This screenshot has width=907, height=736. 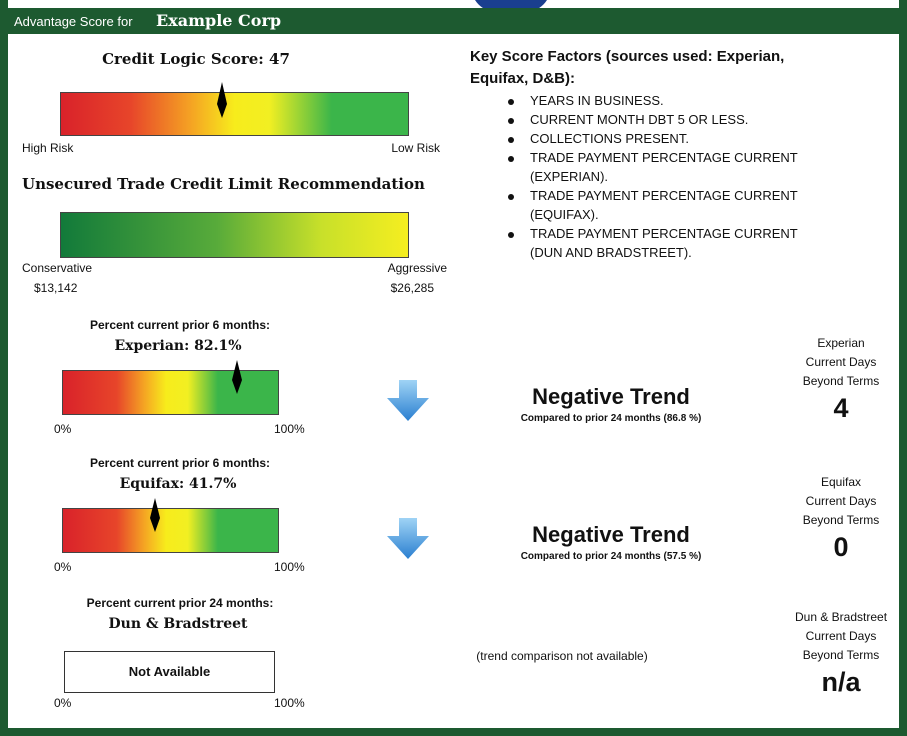 What do you see at coordinates (611, 252) in the screenshot?
I see `factor-text: (DUN AND BRADSTREET).` at bounding box center [611, 252].